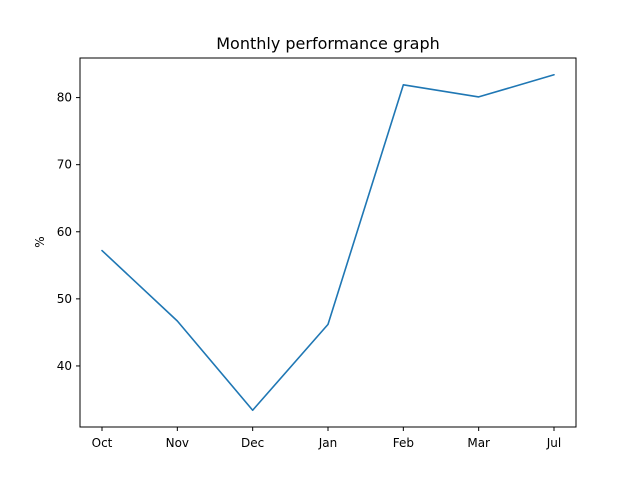 The image size is (640, 480). I want to click on x-tick-label: Jan, so click(328, 443).